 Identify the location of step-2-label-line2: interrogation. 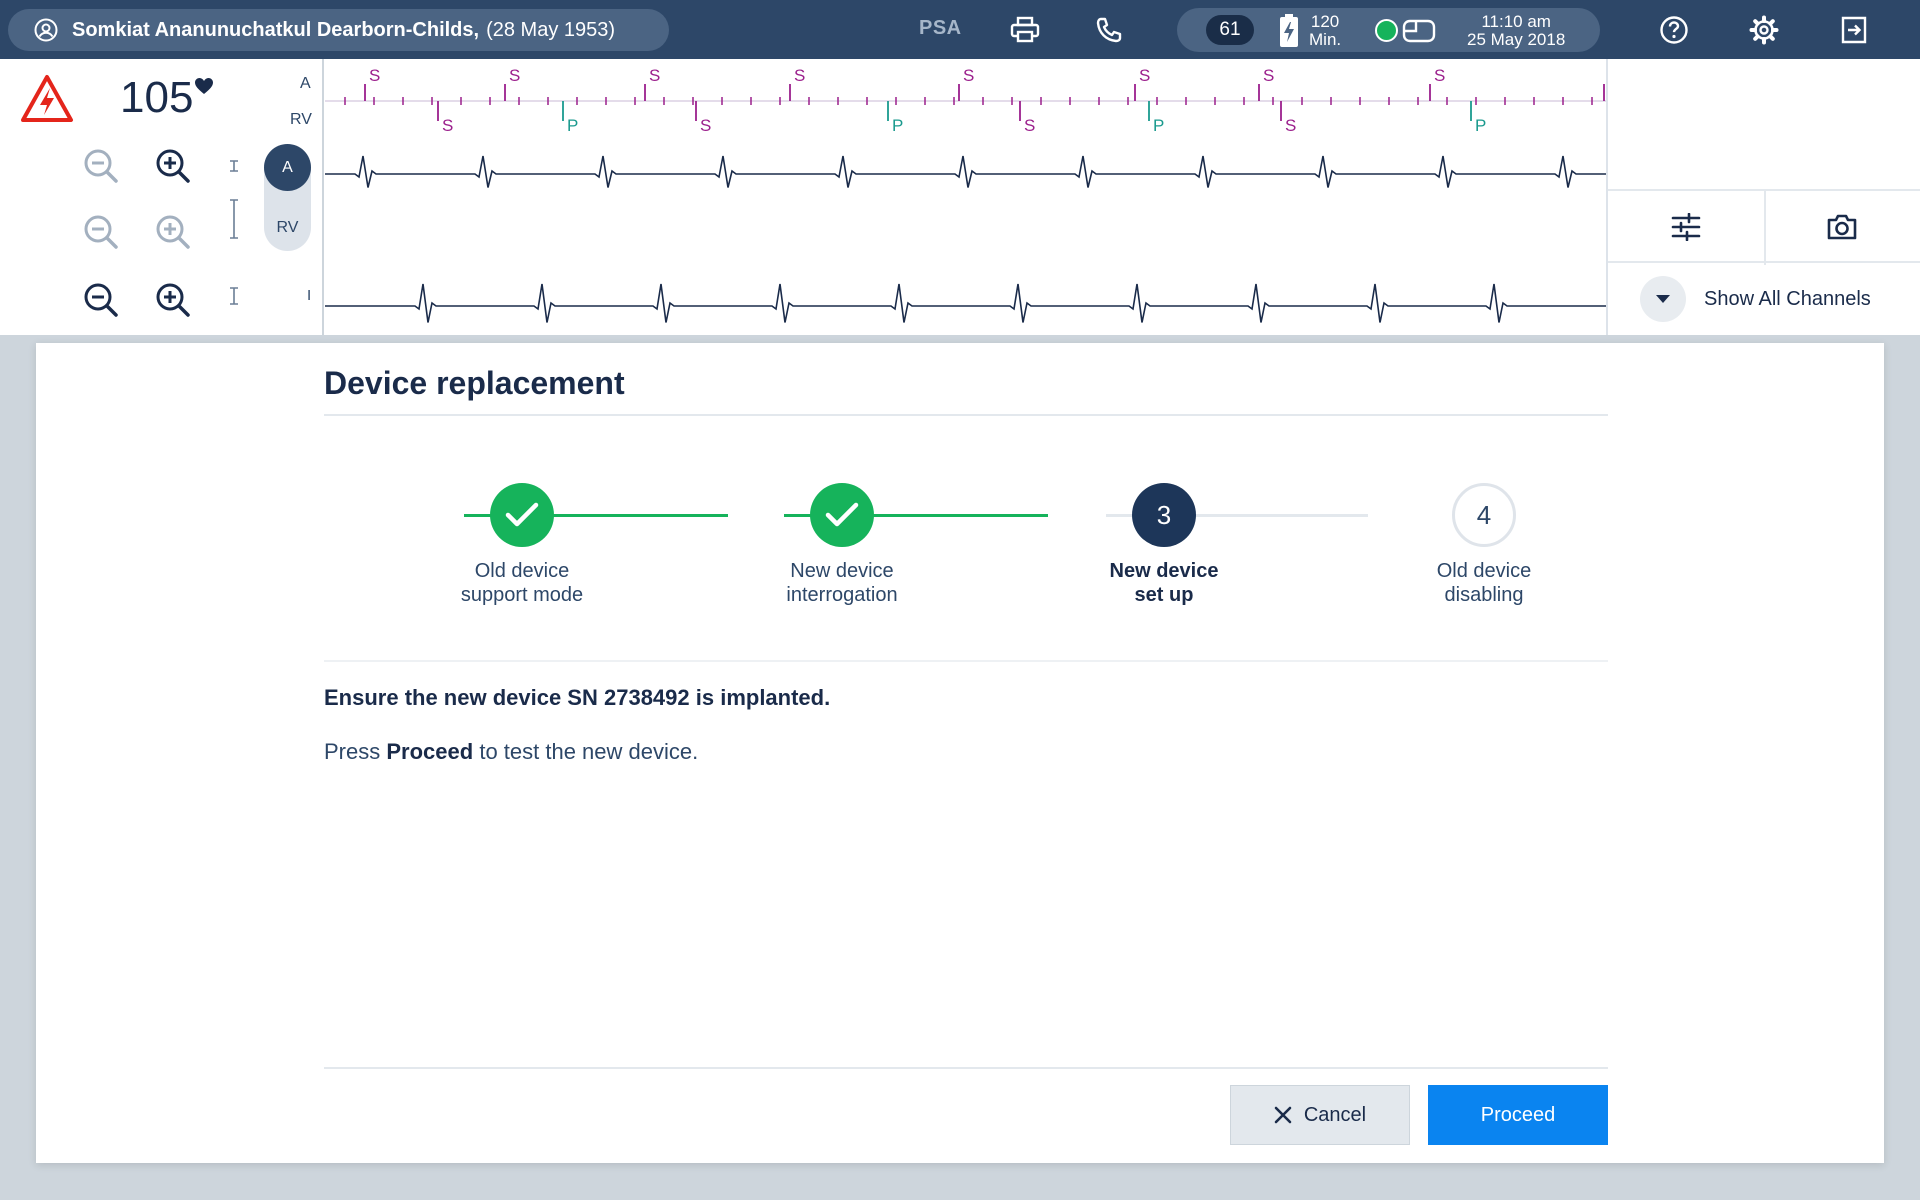
(842, 595).